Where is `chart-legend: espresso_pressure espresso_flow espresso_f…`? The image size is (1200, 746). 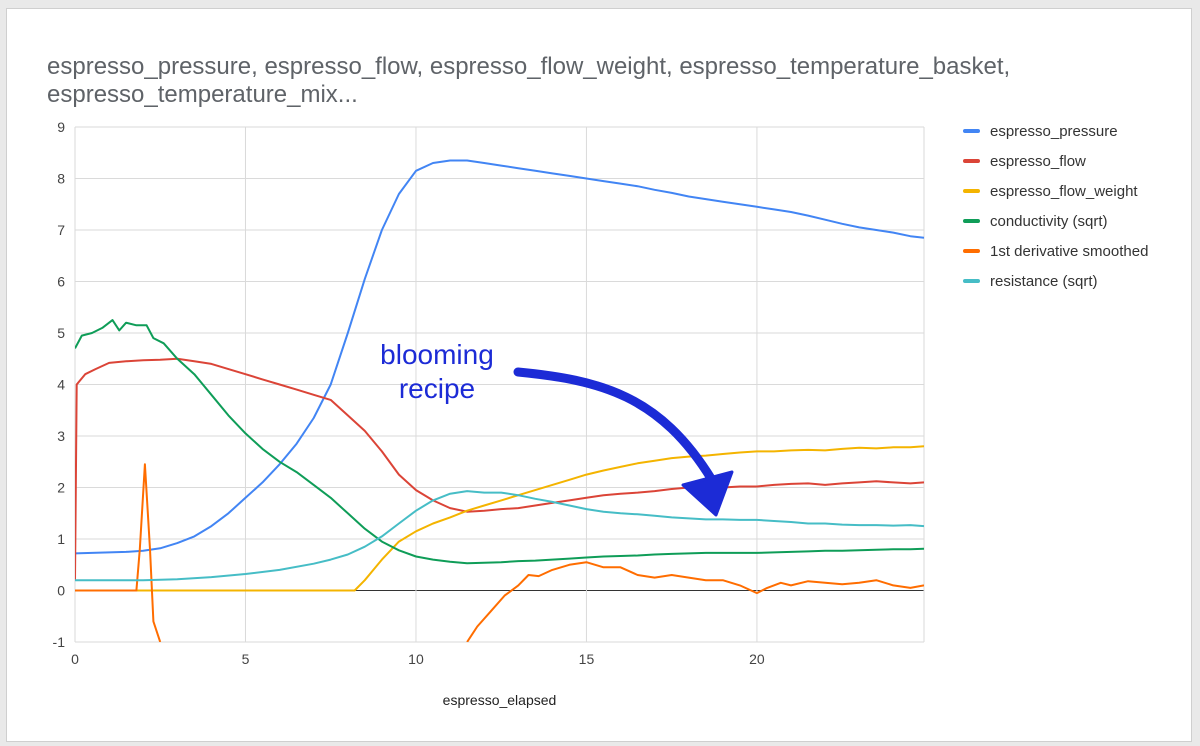 chart-legend: espresso_pressure espresso_flow espresso_f… is located at coordinates (1055, 206).